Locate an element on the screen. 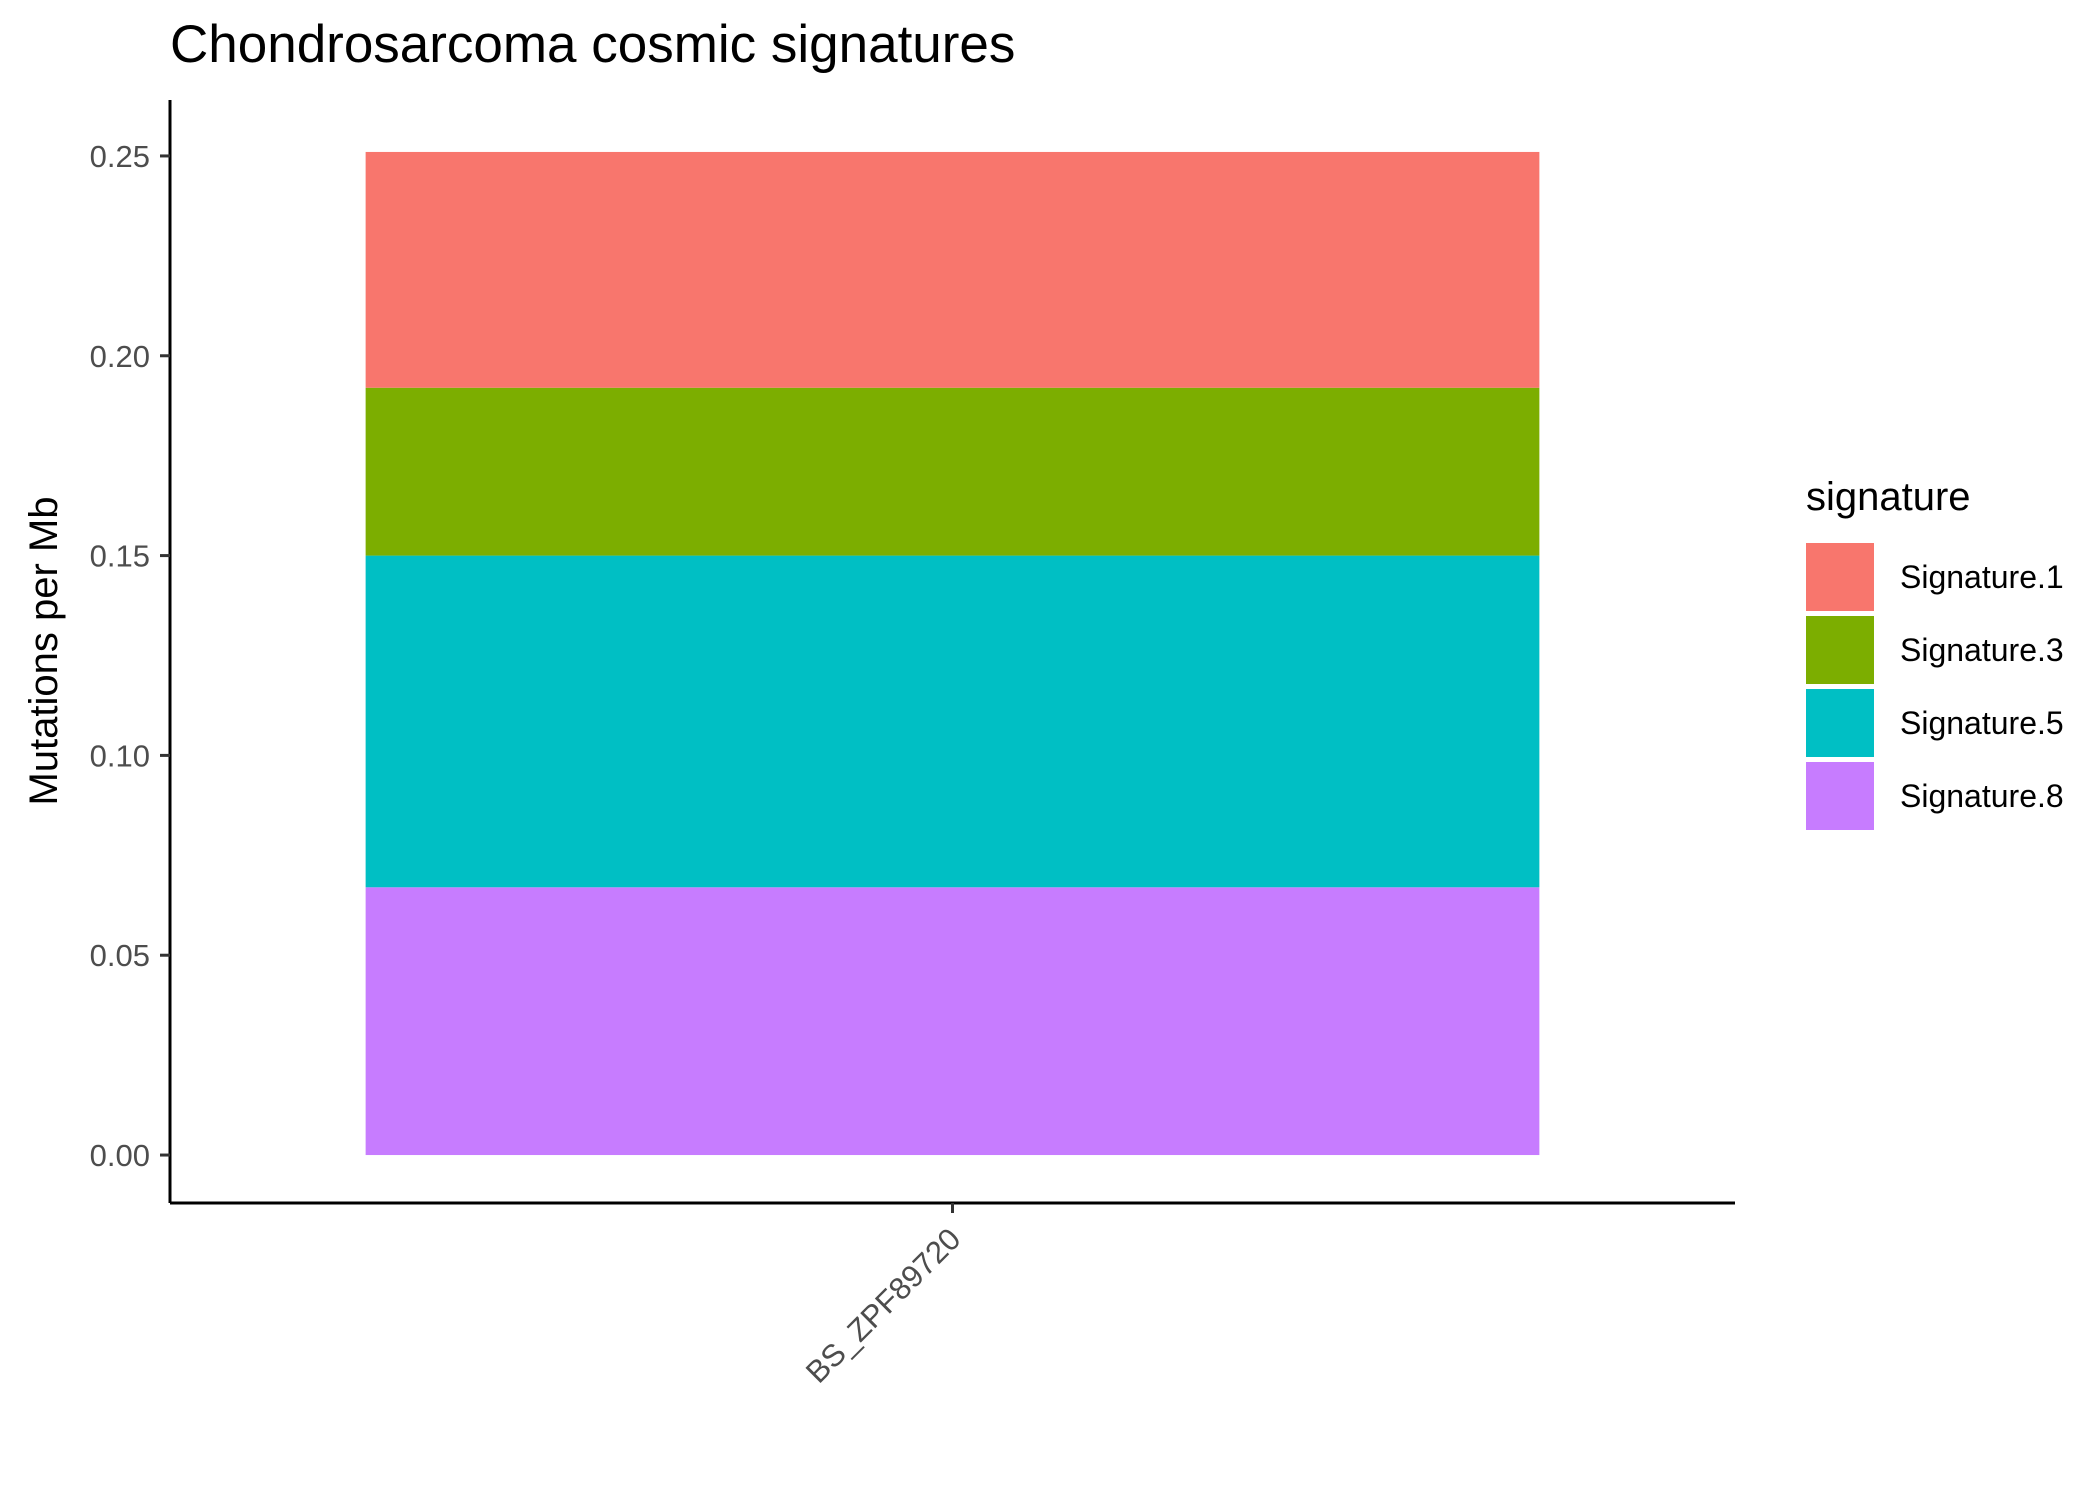 Image resolution: width=2100 pixels, height=1499 pixels. legend-title: signature is located at coordinates (1888, 497).